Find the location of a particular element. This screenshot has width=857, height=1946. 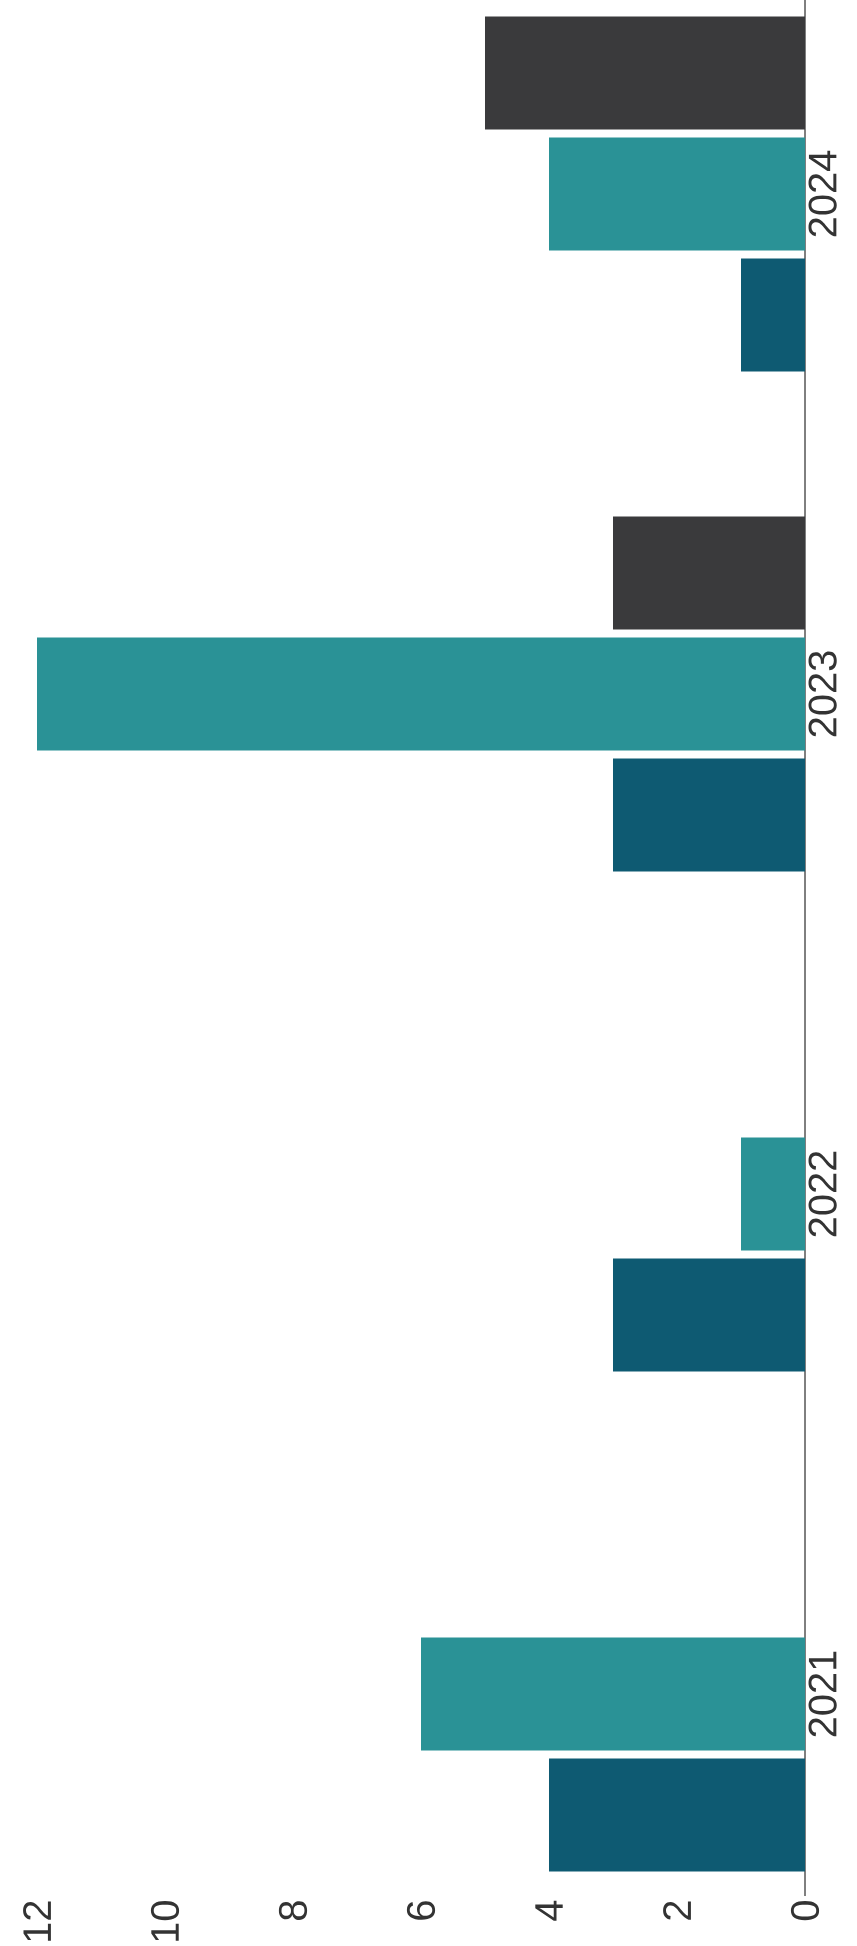

x-tick-label: 0 is located at coordinates (805, 1911).